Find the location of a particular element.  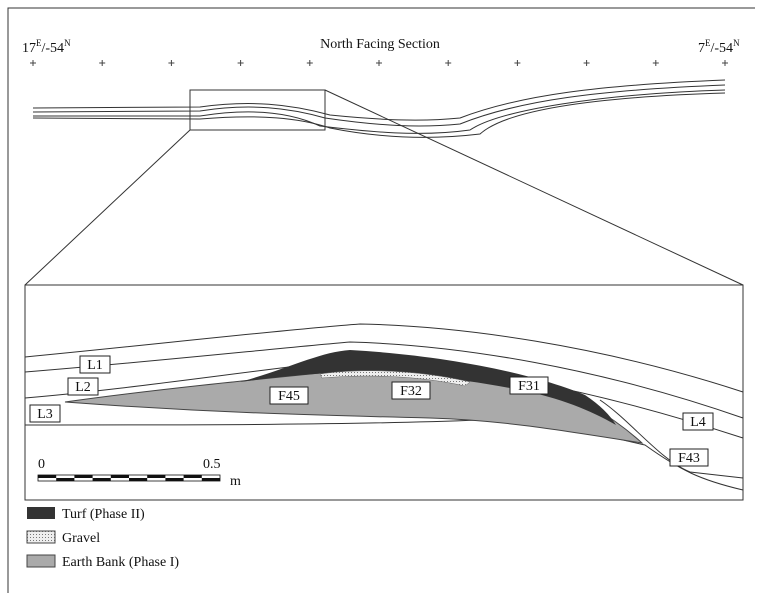

detail-box is located at coordinates (257, 110).